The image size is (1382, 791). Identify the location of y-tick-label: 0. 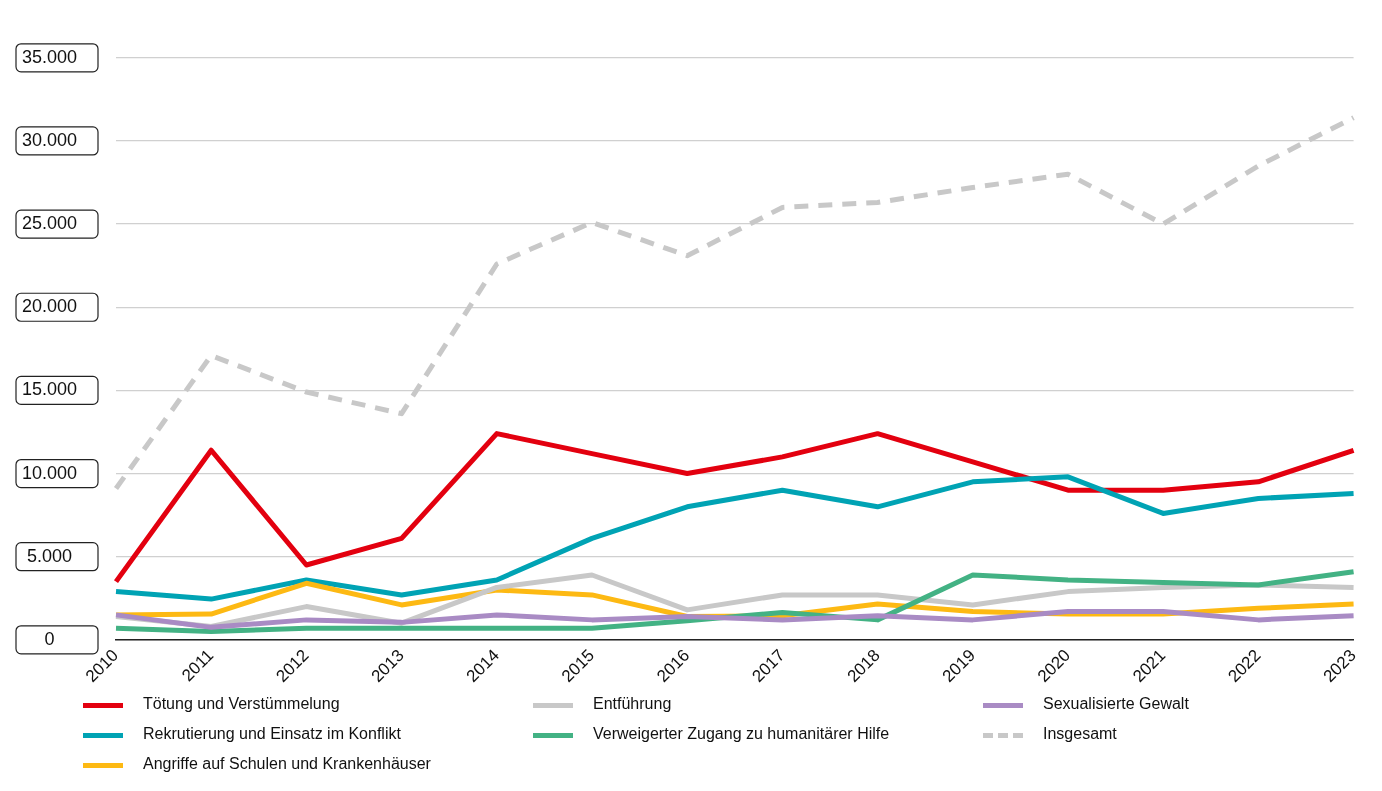
(49, 638).